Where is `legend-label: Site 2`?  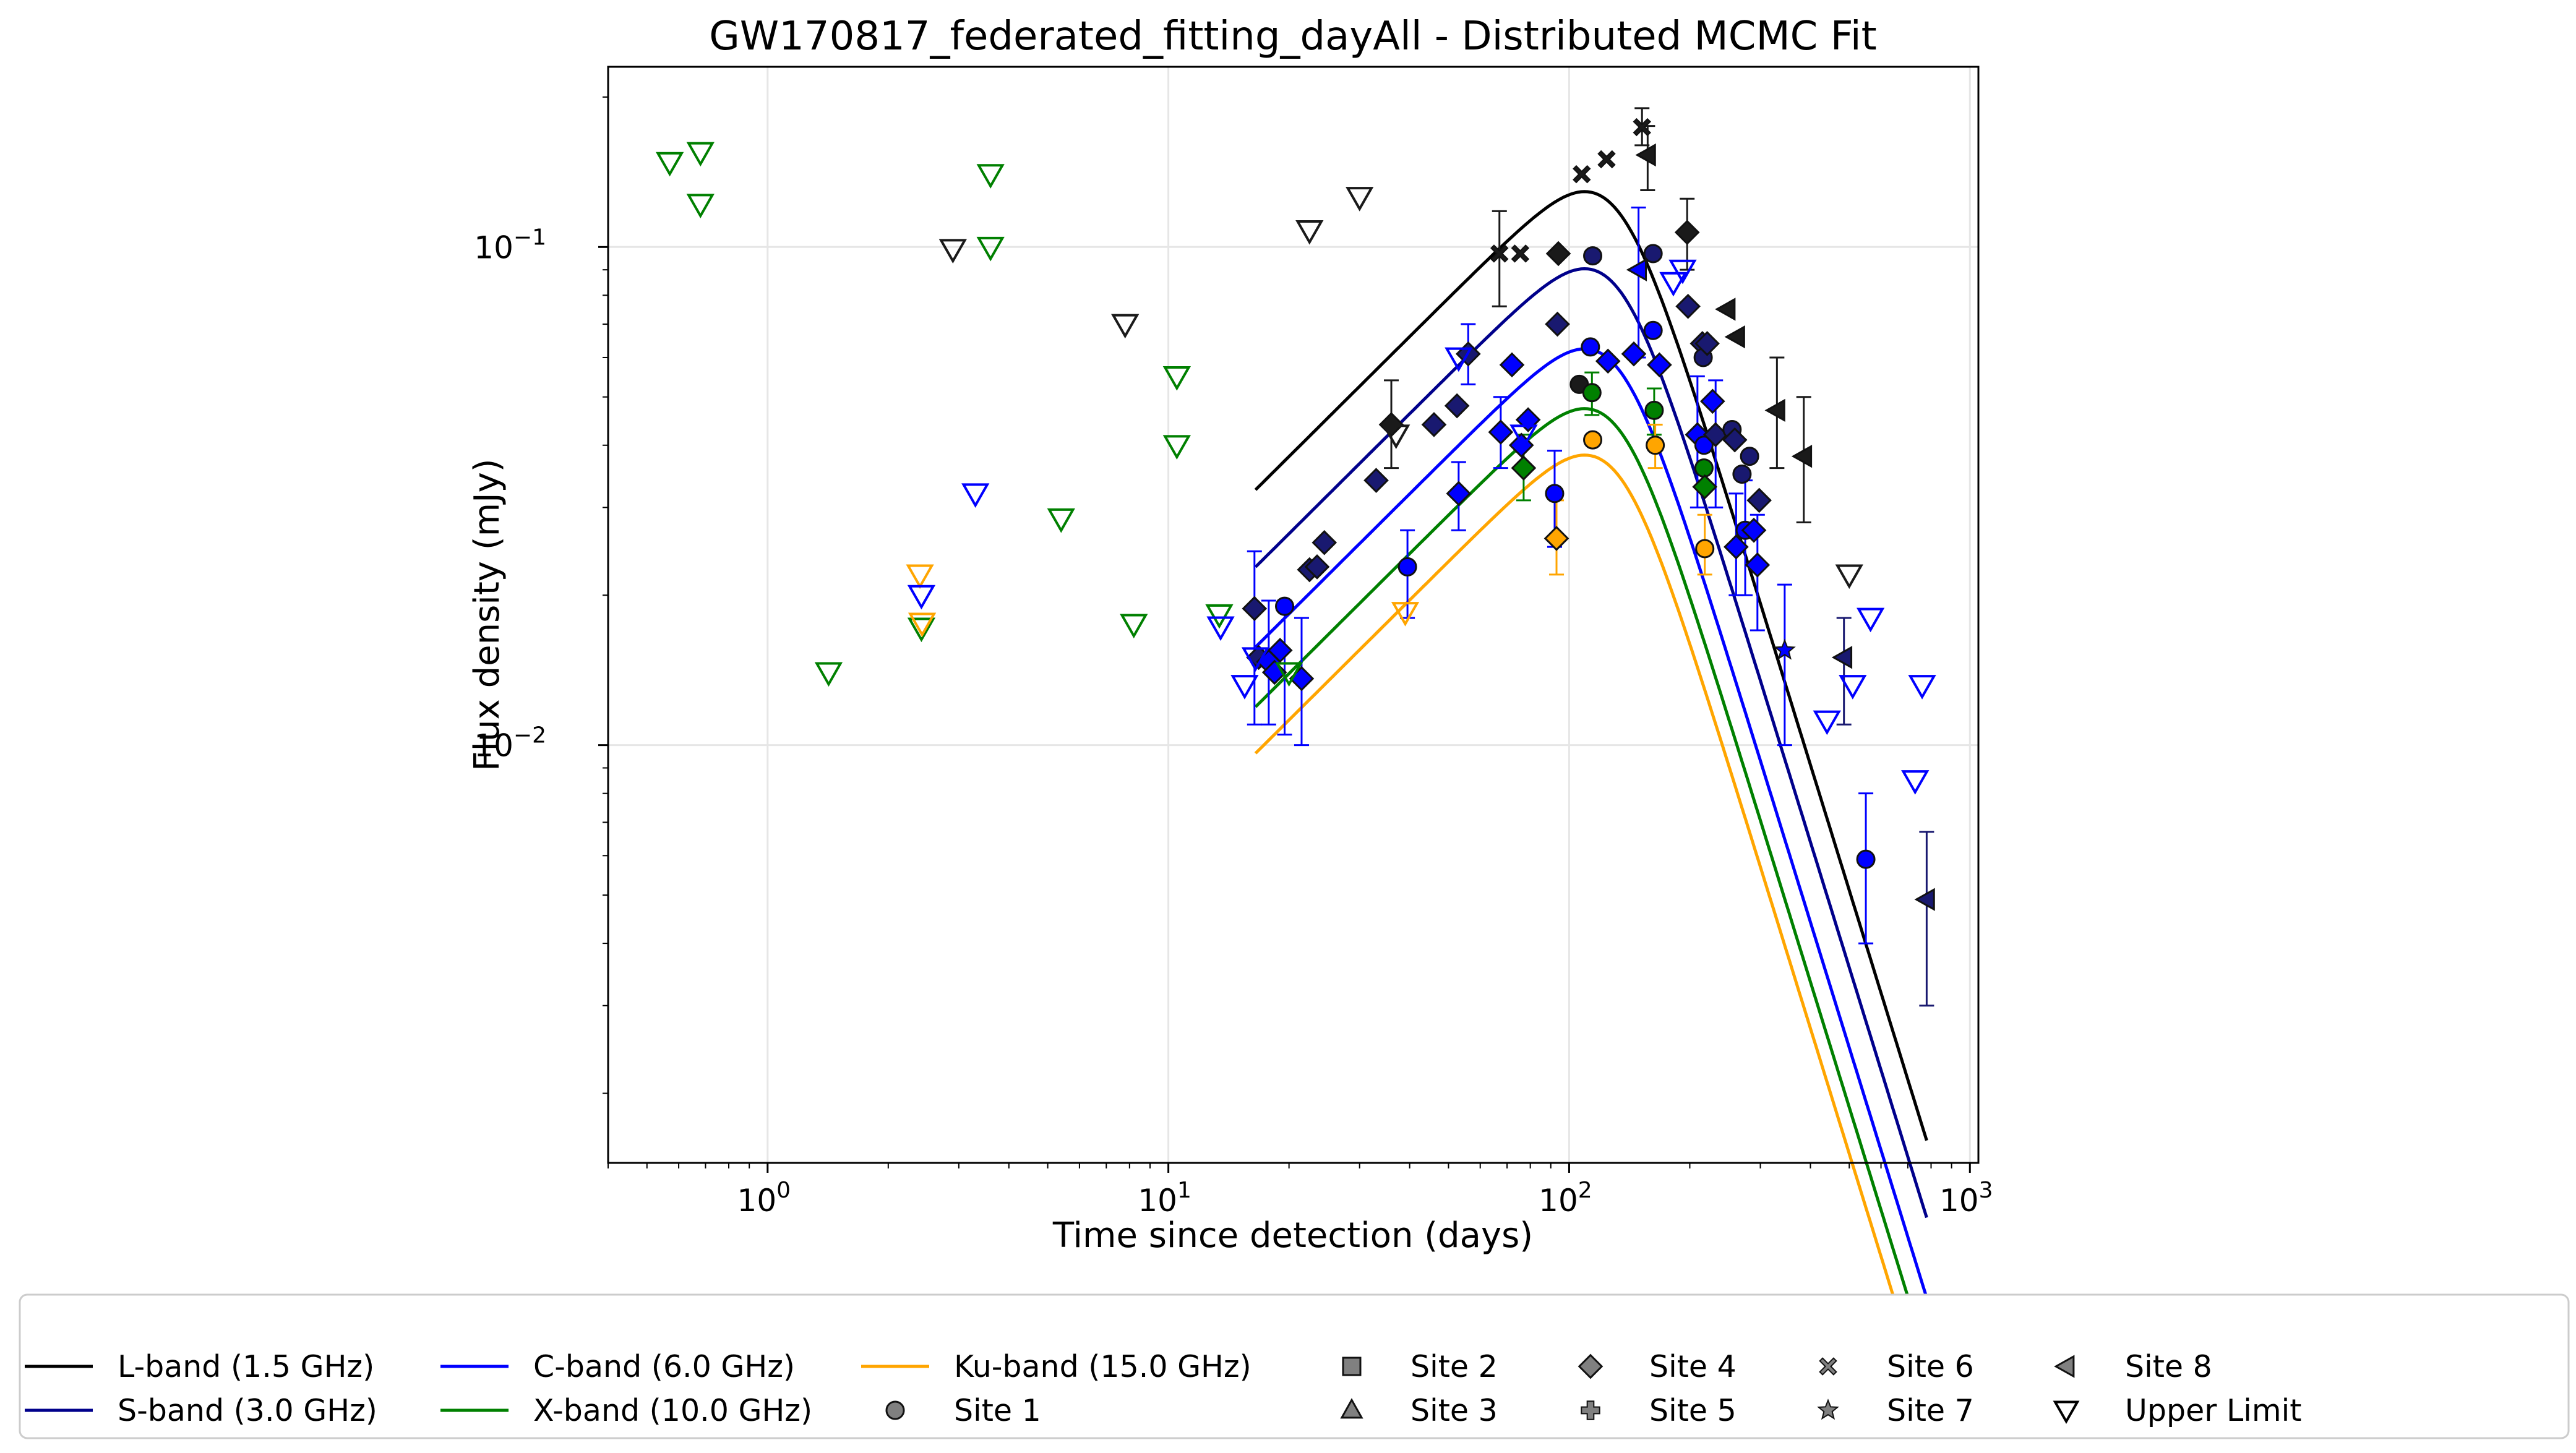 legend-label: Site 2 is located at coordinates (1454, 1366).